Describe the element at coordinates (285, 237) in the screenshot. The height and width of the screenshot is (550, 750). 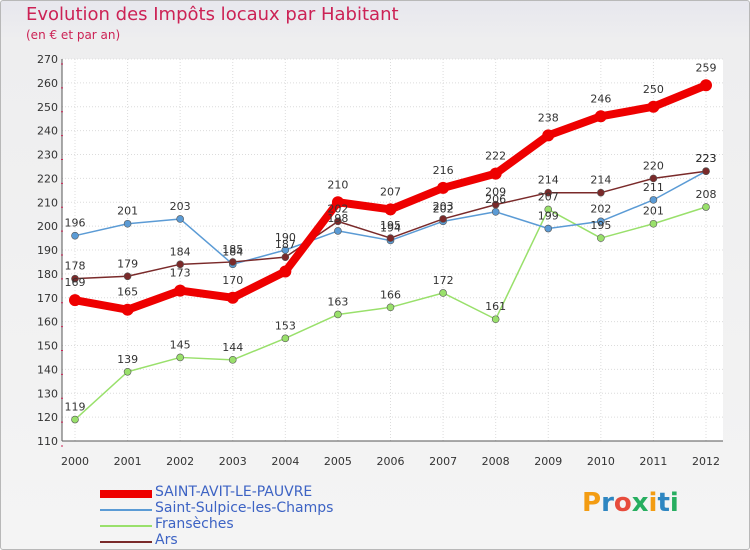
I see `data-label: 190` at that location.